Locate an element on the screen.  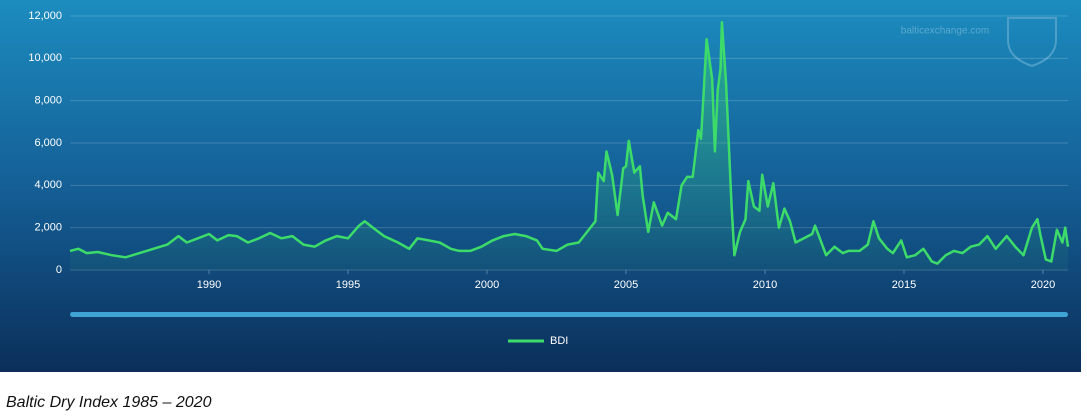
x-tick-label: 2010 is located at coordinates (765, 285).